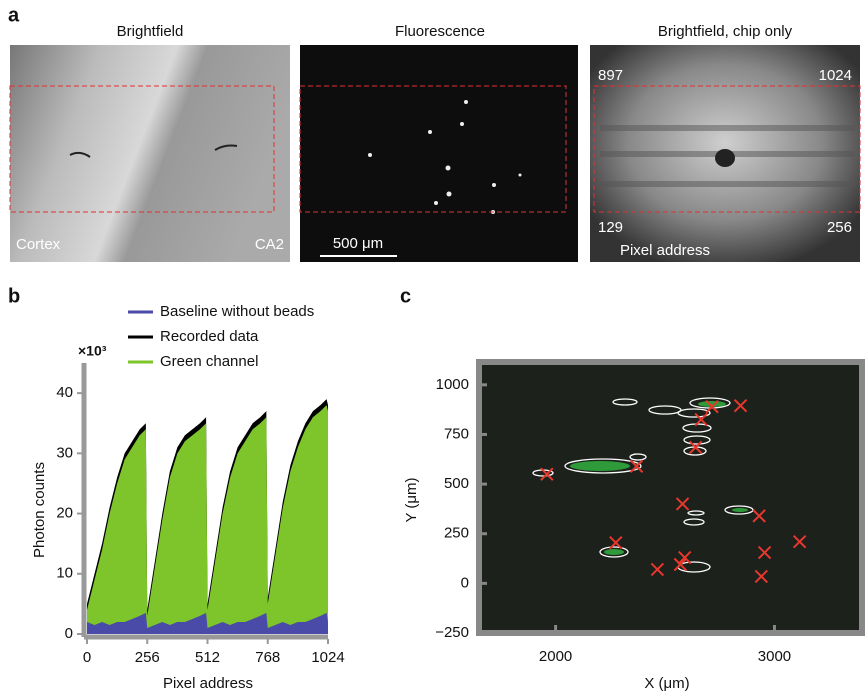 The width and height of the screenshot is (865, 692). I want to click on panel-label: b, so click(14, 296).